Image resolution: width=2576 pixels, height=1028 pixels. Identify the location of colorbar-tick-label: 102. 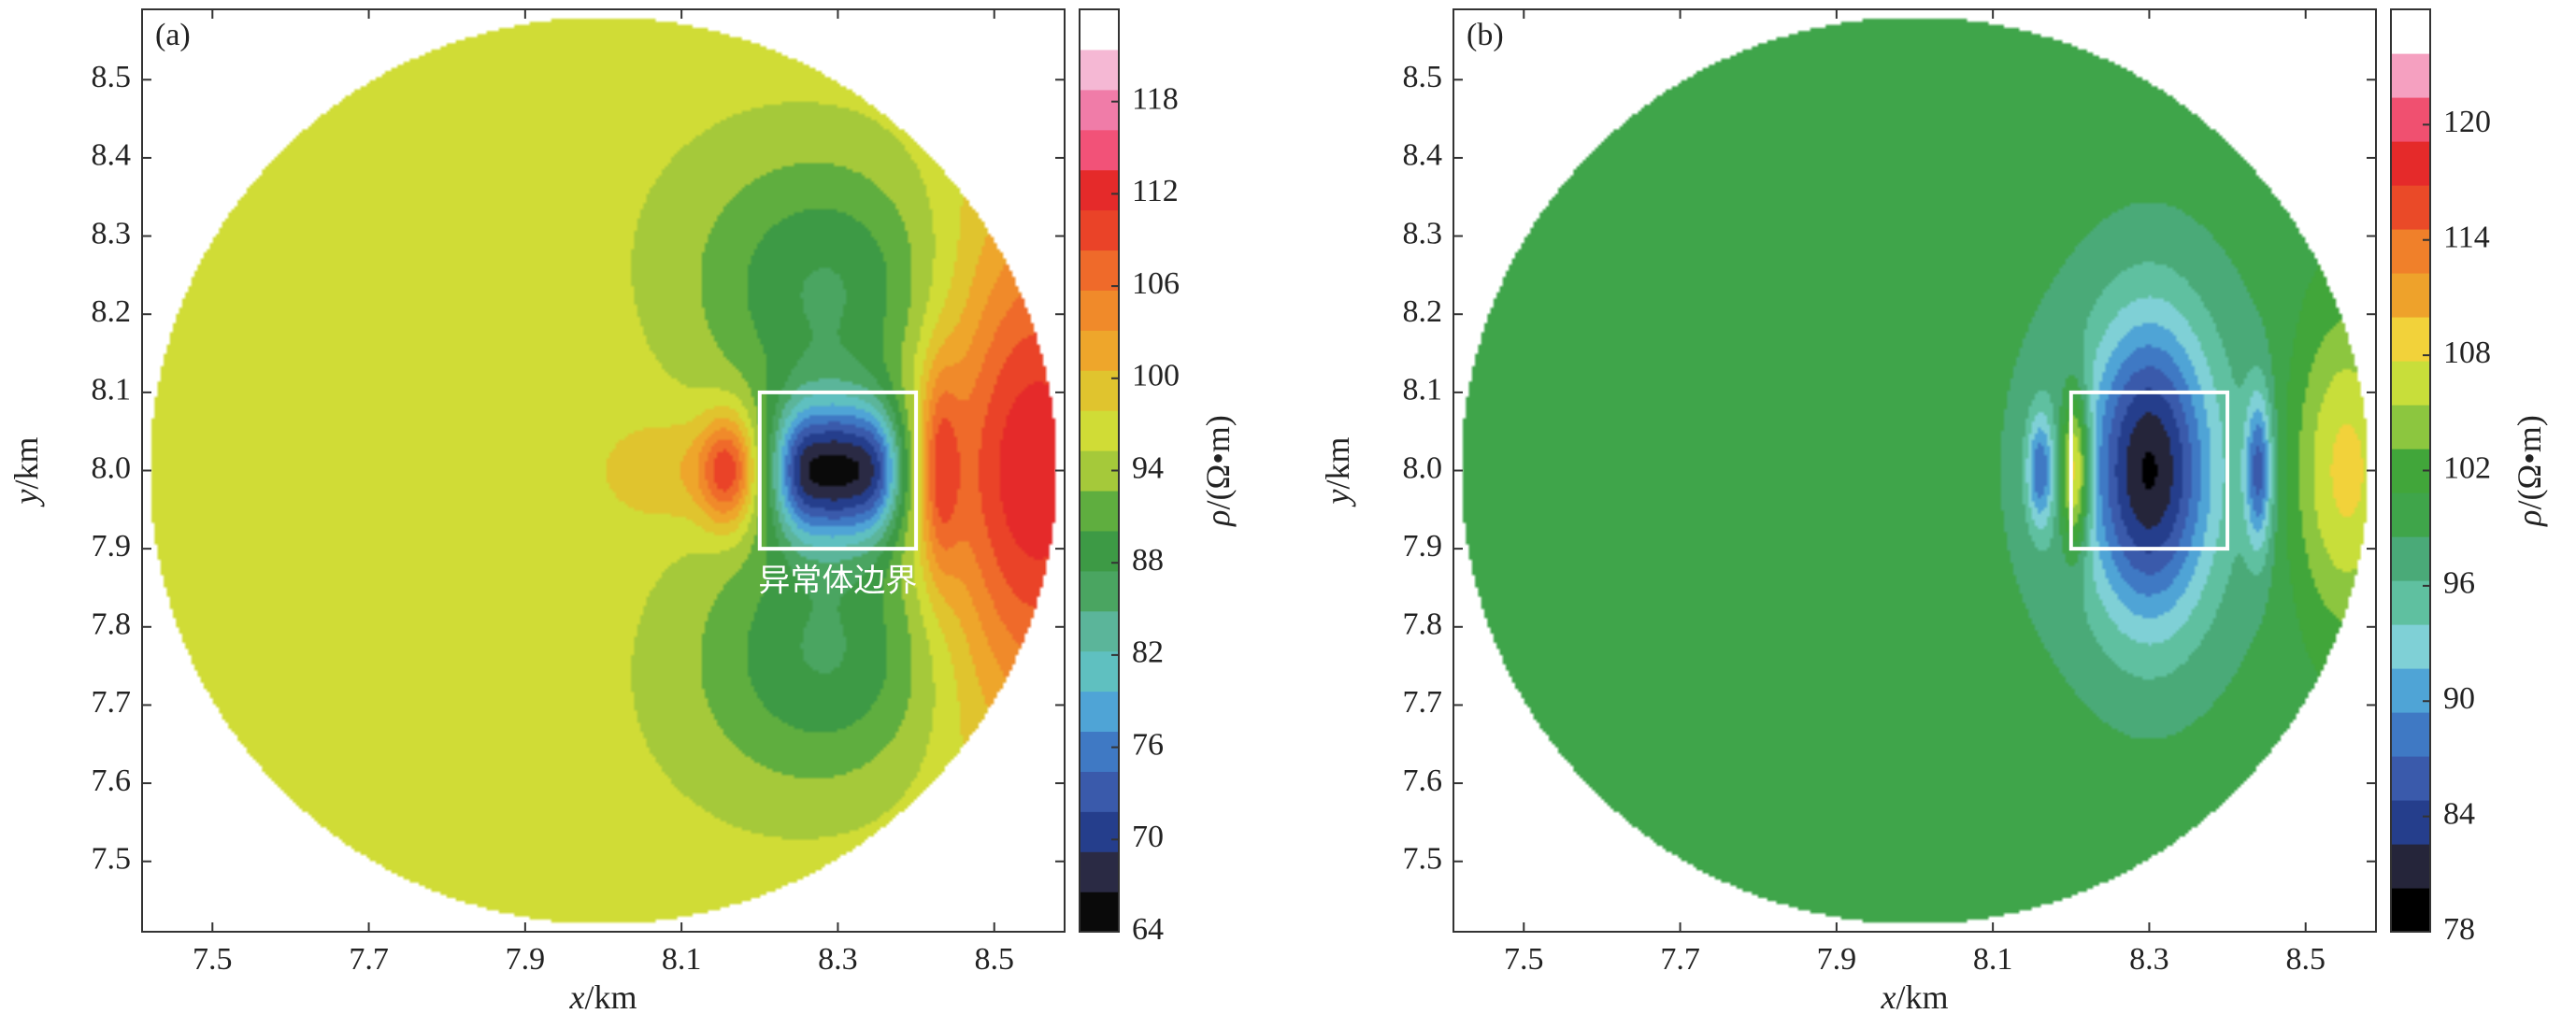
(2467, 467).